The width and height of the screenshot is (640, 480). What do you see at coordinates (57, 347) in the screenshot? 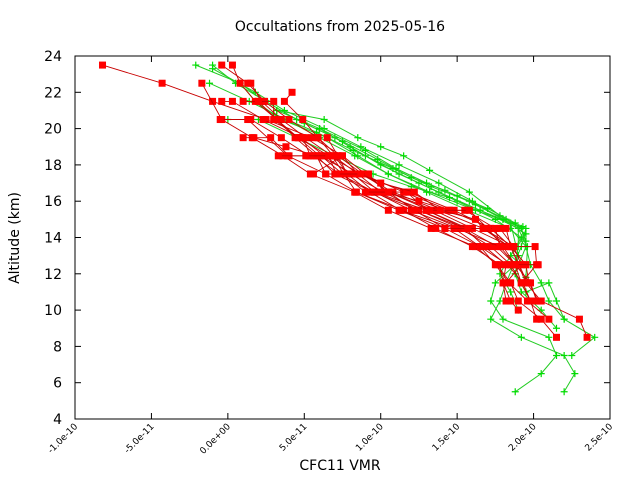
I see `y-tick-label: 8` at bounding box center [57, 347].